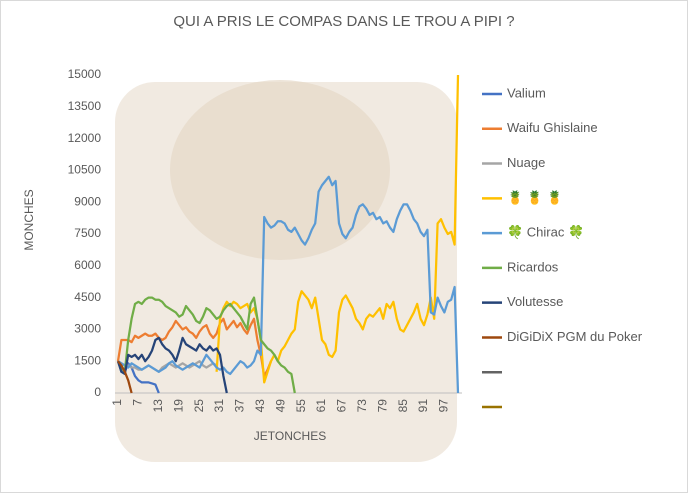 The width and height of the screenshot is (688, 493). What do you see at coordinates (87, 201) in the screenshot?
I see `y-tick-label: 9000` at bounding box center [87, 201].